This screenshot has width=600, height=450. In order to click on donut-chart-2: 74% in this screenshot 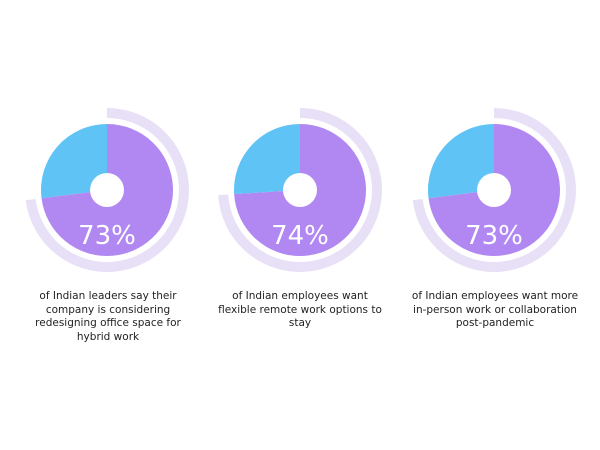, I will do `click(300, 190)`.